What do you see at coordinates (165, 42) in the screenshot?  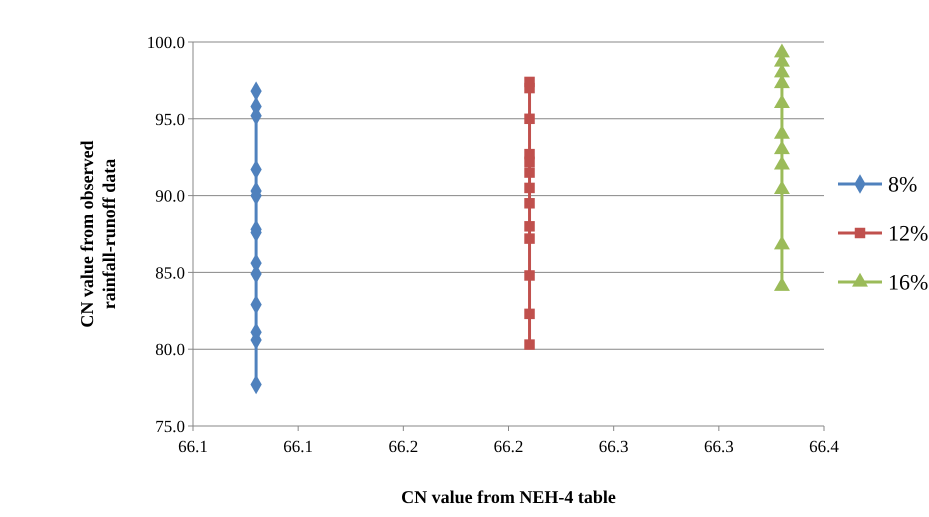 I see `y-tick-label: 100.0` at bounding box center [165, 42].